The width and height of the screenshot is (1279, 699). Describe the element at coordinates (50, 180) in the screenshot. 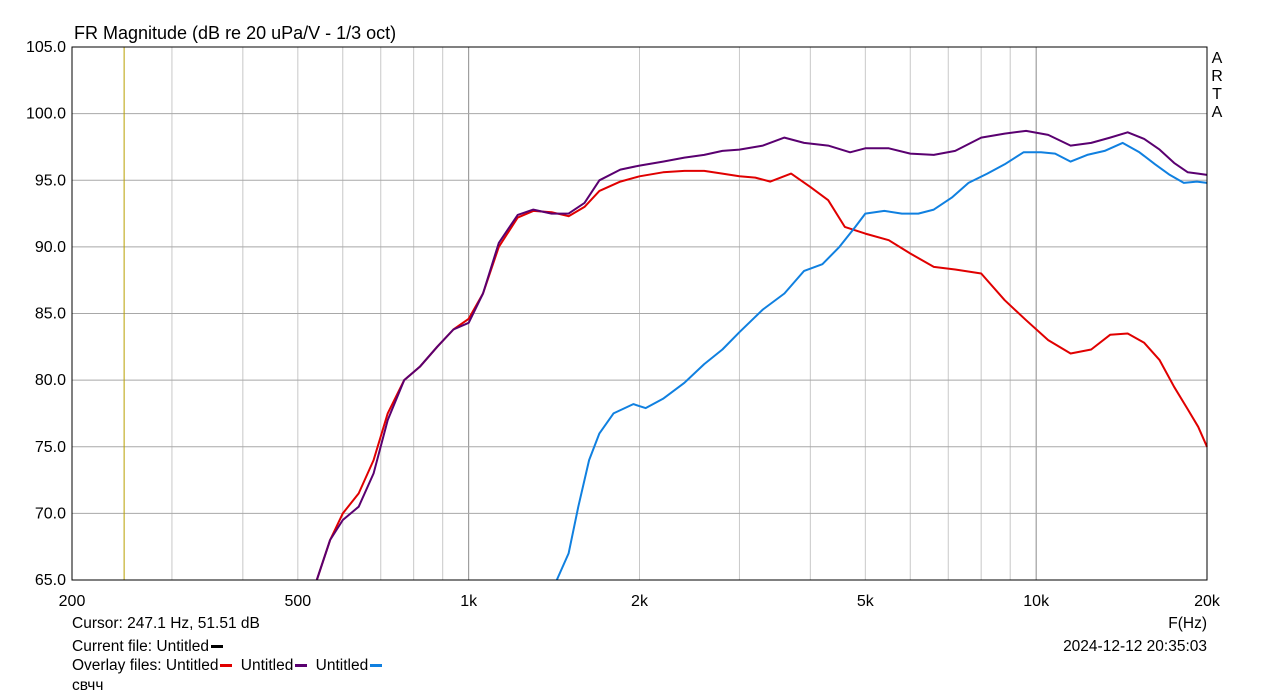

I see `y-tick-label: 95.0` at that location.